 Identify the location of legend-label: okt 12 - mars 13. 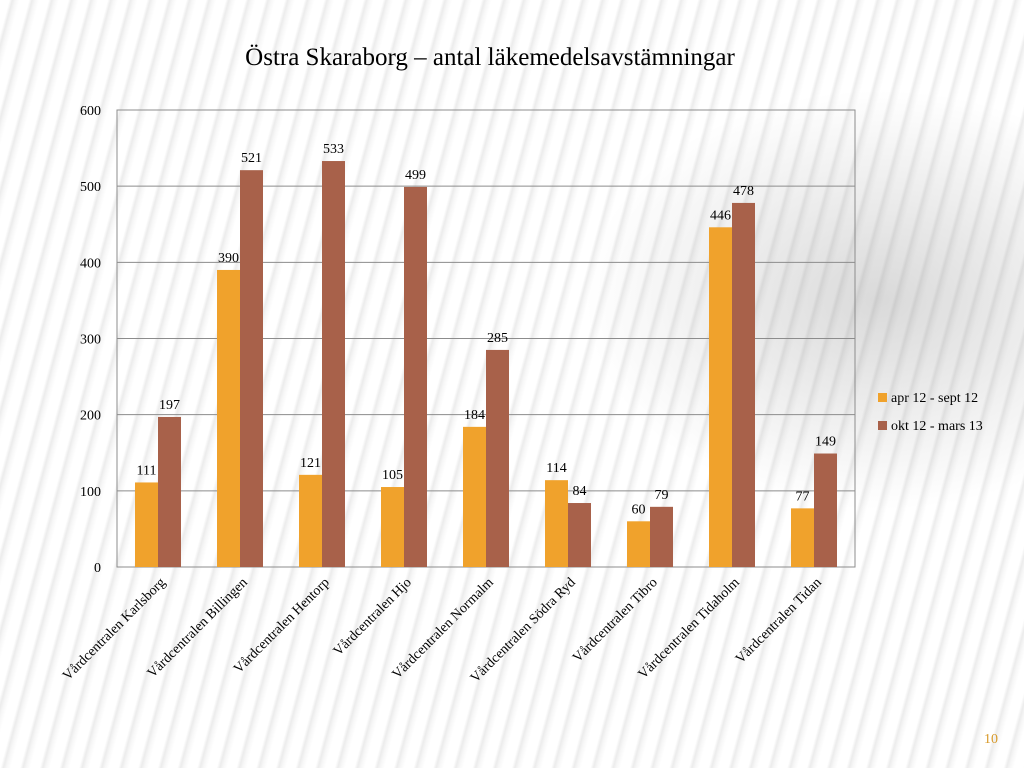
(937, 426).